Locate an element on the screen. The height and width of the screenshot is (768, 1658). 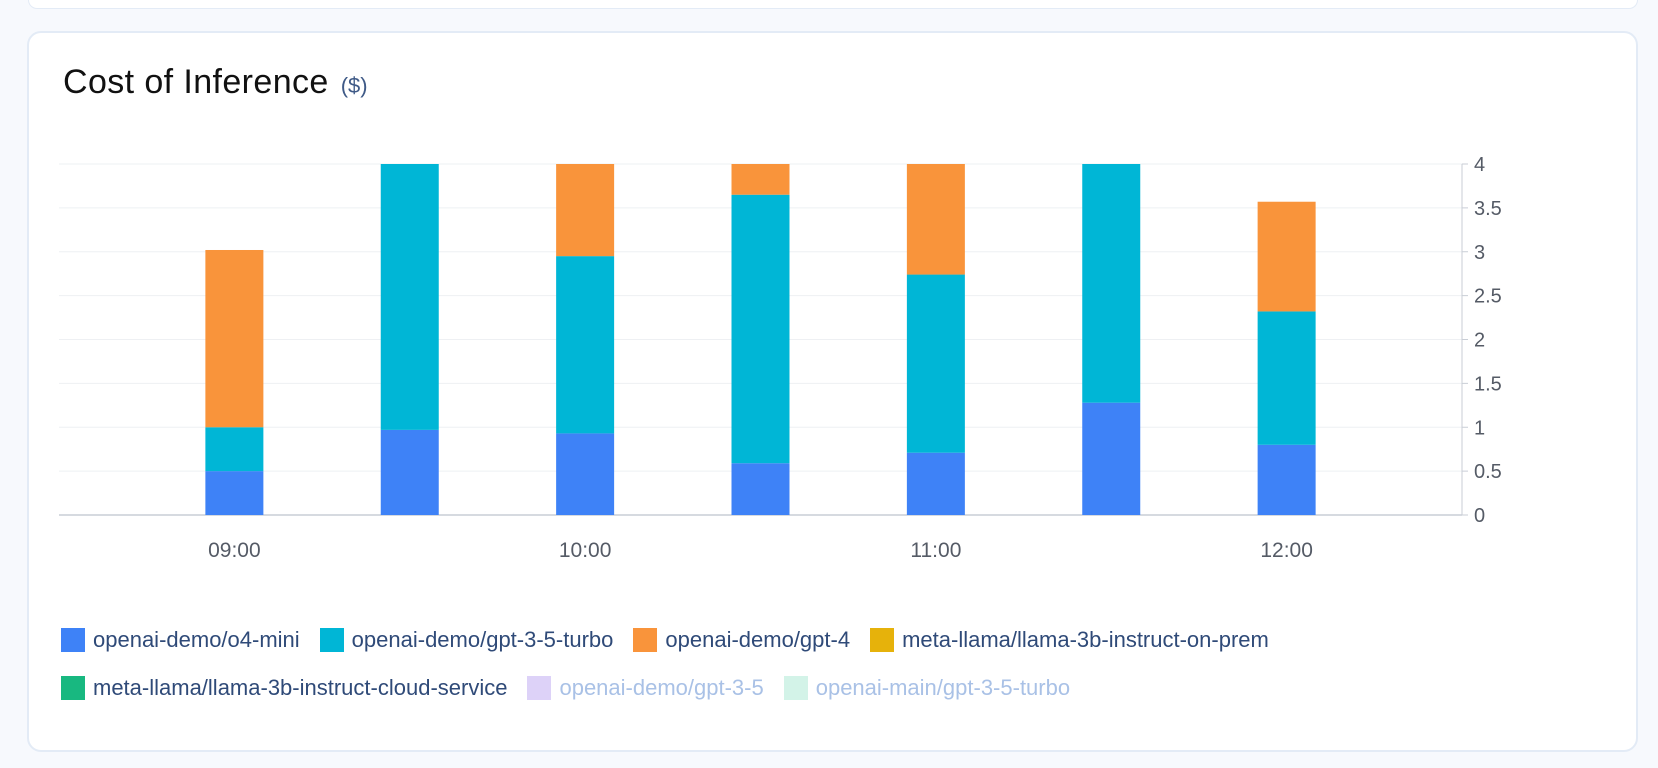
y-tick-label: 3 is located at coordinates (1479, 253).